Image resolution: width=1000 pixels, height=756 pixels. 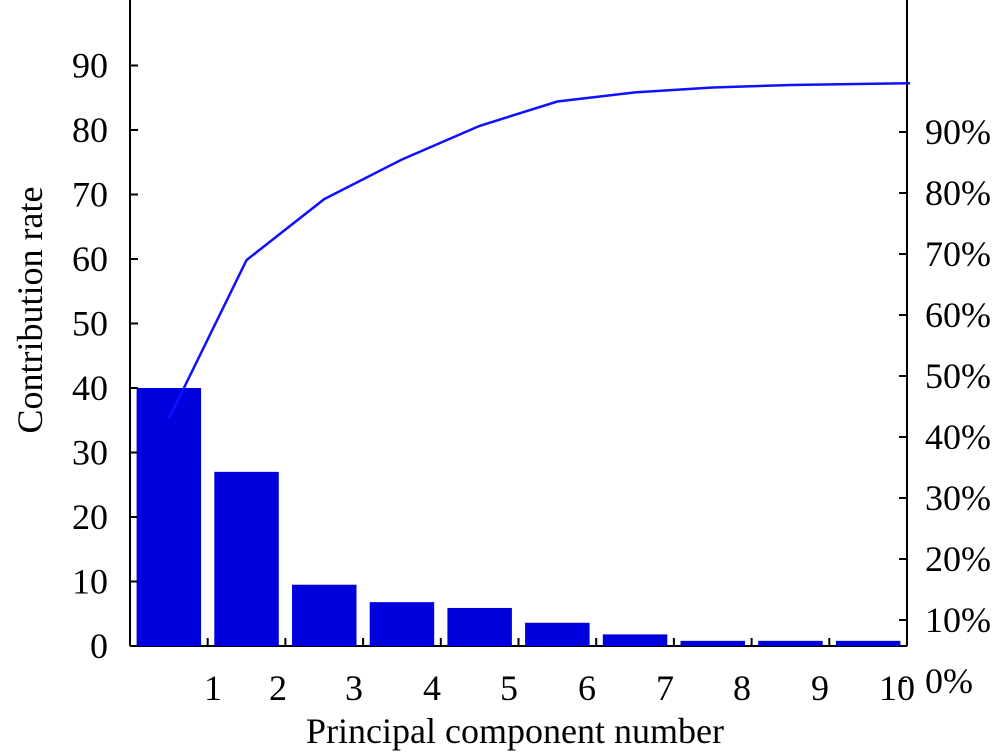 I want to click on x-tick-label-6: 6, so click(x=587, y=688).